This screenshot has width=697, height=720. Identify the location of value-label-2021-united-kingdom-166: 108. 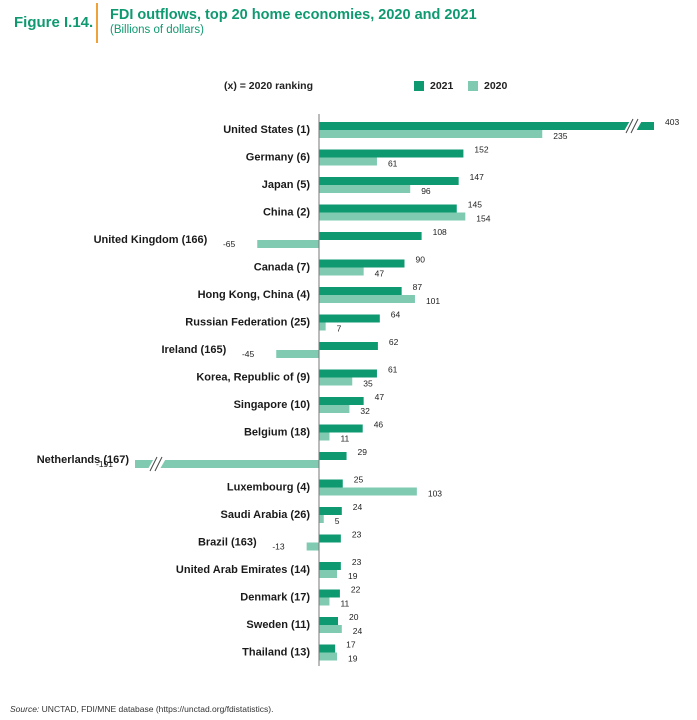
(440, 232).